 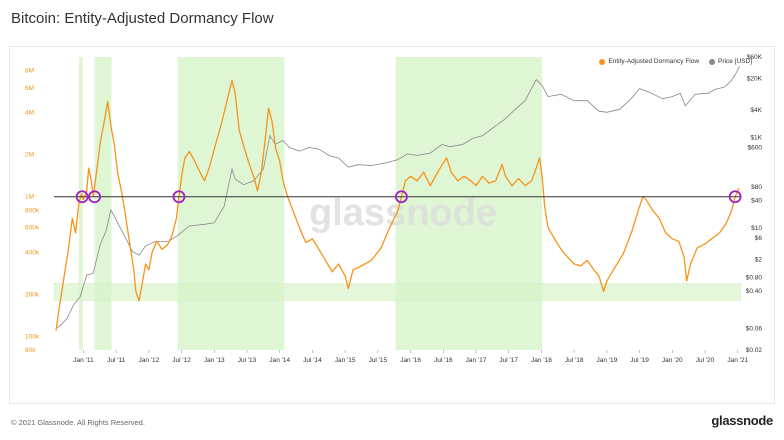 What do you see at coordinates (754, 291) in the screenshot?
I see `right-axis-tick: $0.40` at bounding box center [754, 291].